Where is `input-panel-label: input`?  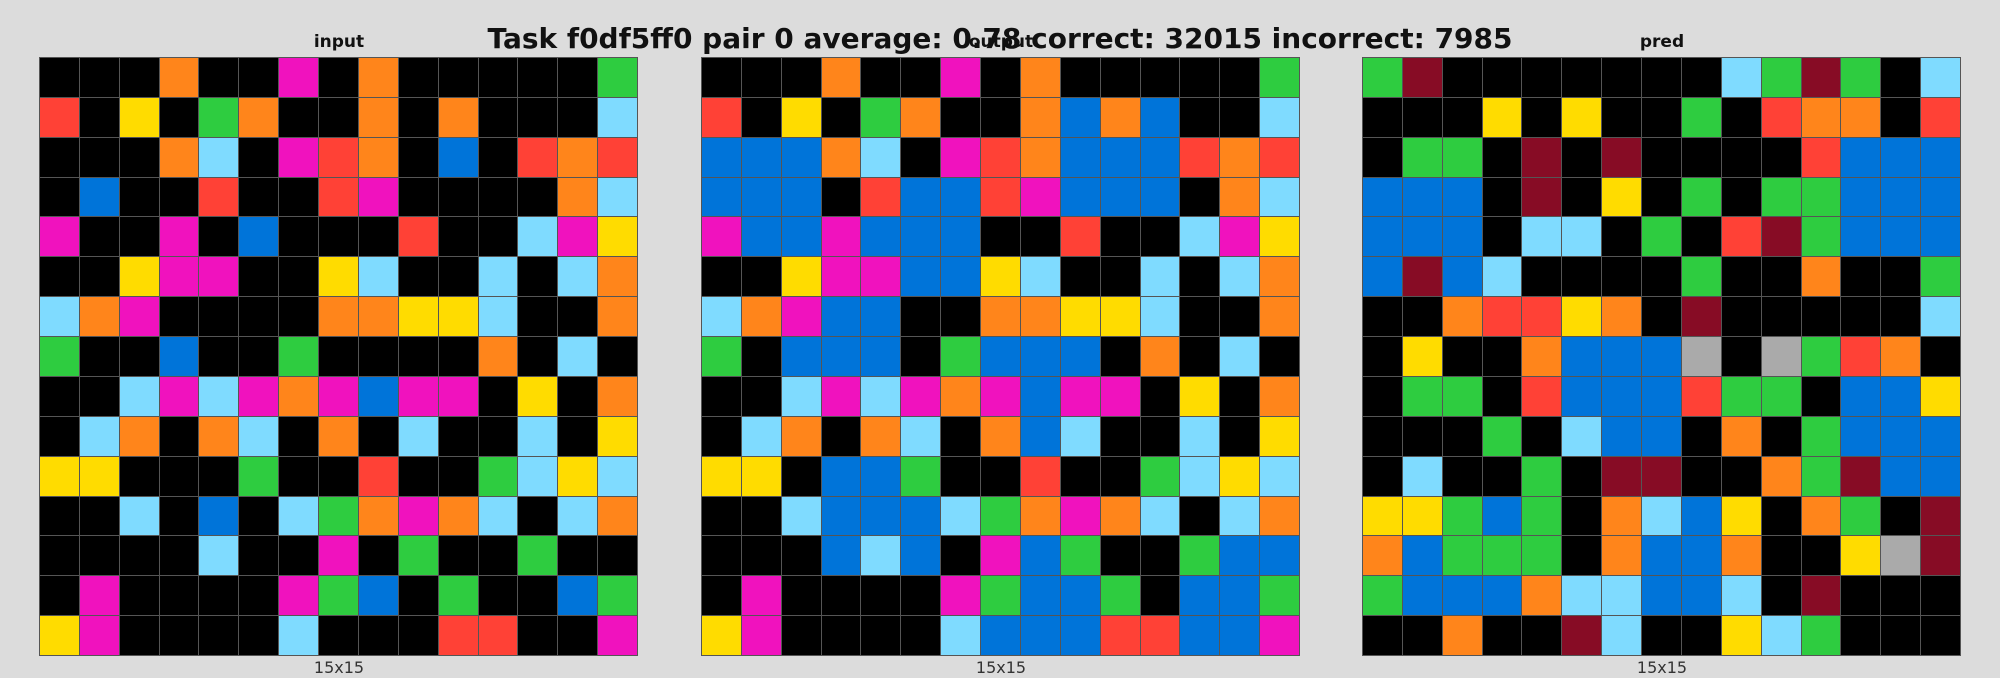
input-panel-label: input is located at coordinates (339, 42).